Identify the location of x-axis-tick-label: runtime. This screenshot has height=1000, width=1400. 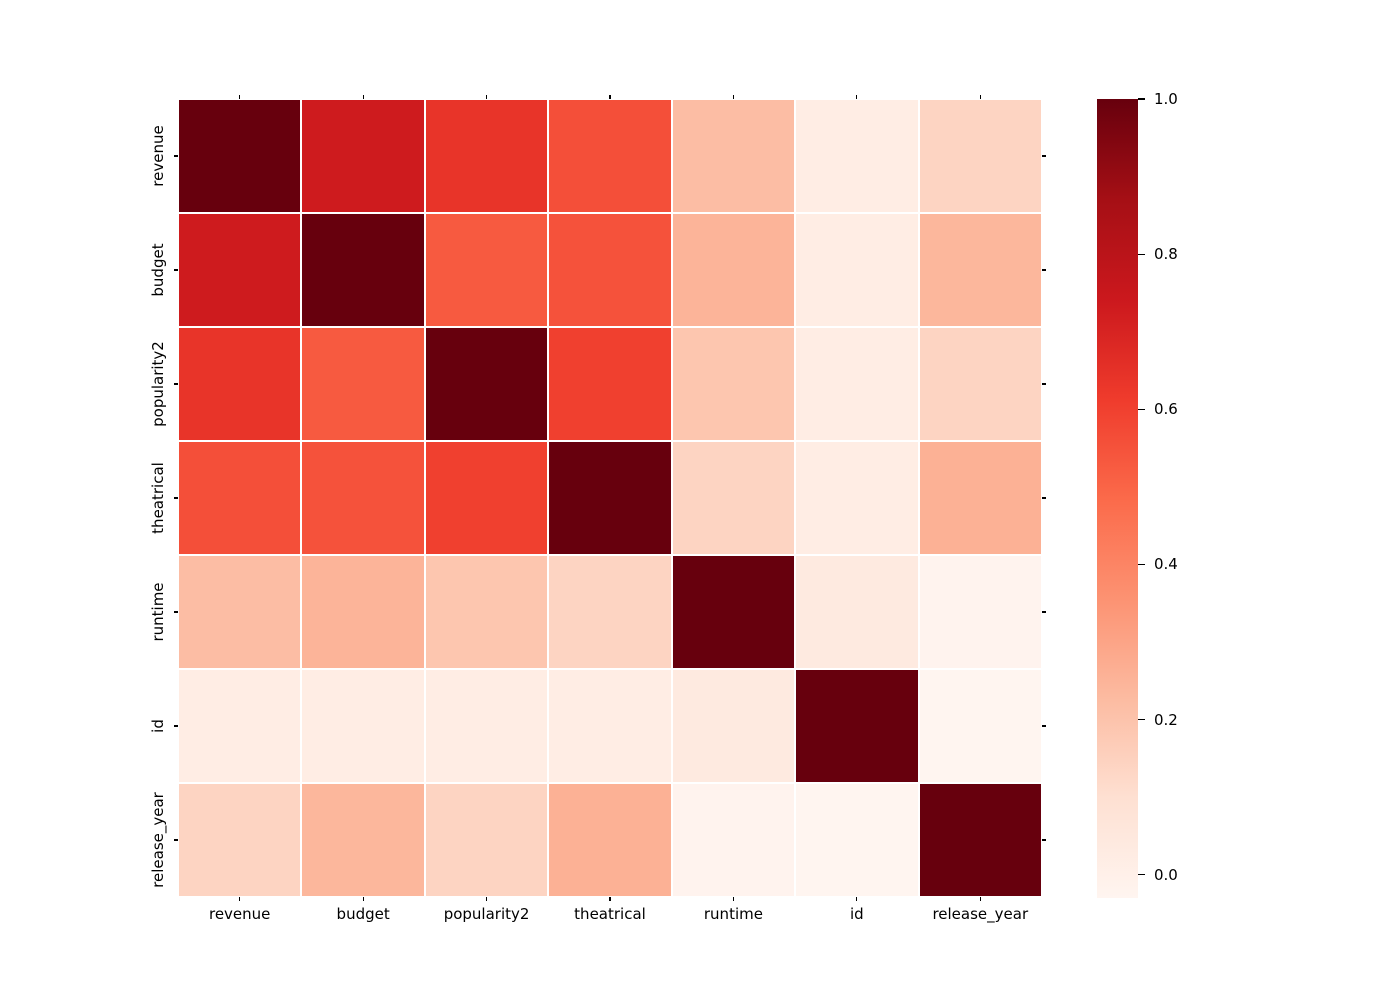
(733, 914).